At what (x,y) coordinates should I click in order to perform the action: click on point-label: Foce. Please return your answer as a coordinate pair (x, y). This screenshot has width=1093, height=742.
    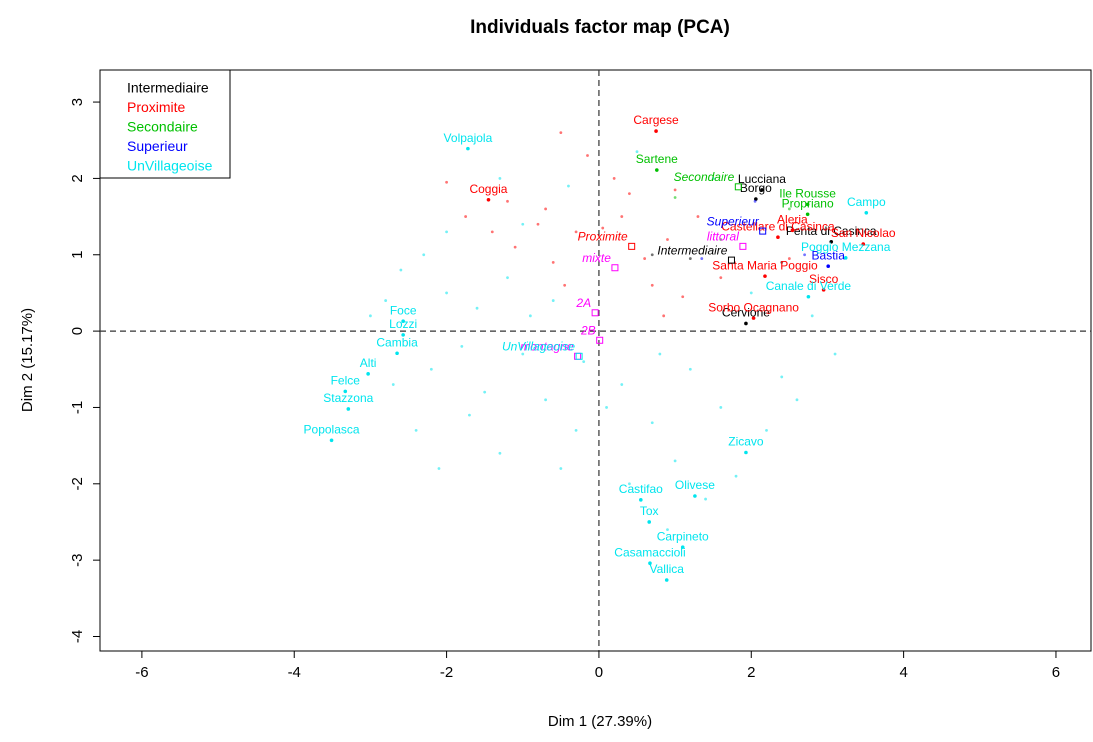
    Looking at the image, I should click on (403, 310).